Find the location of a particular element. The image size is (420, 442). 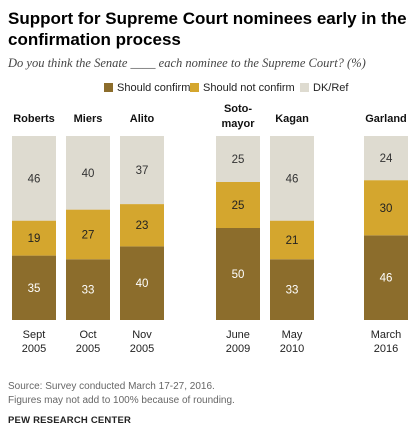

value-label-2-2: 37 is located at coordinates (142, 171).